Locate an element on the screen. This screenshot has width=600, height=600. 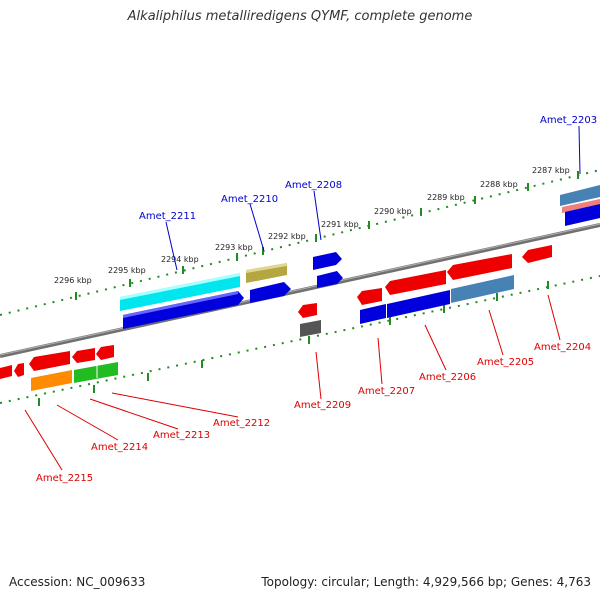
gene-green is located at coordinates (96, 372).